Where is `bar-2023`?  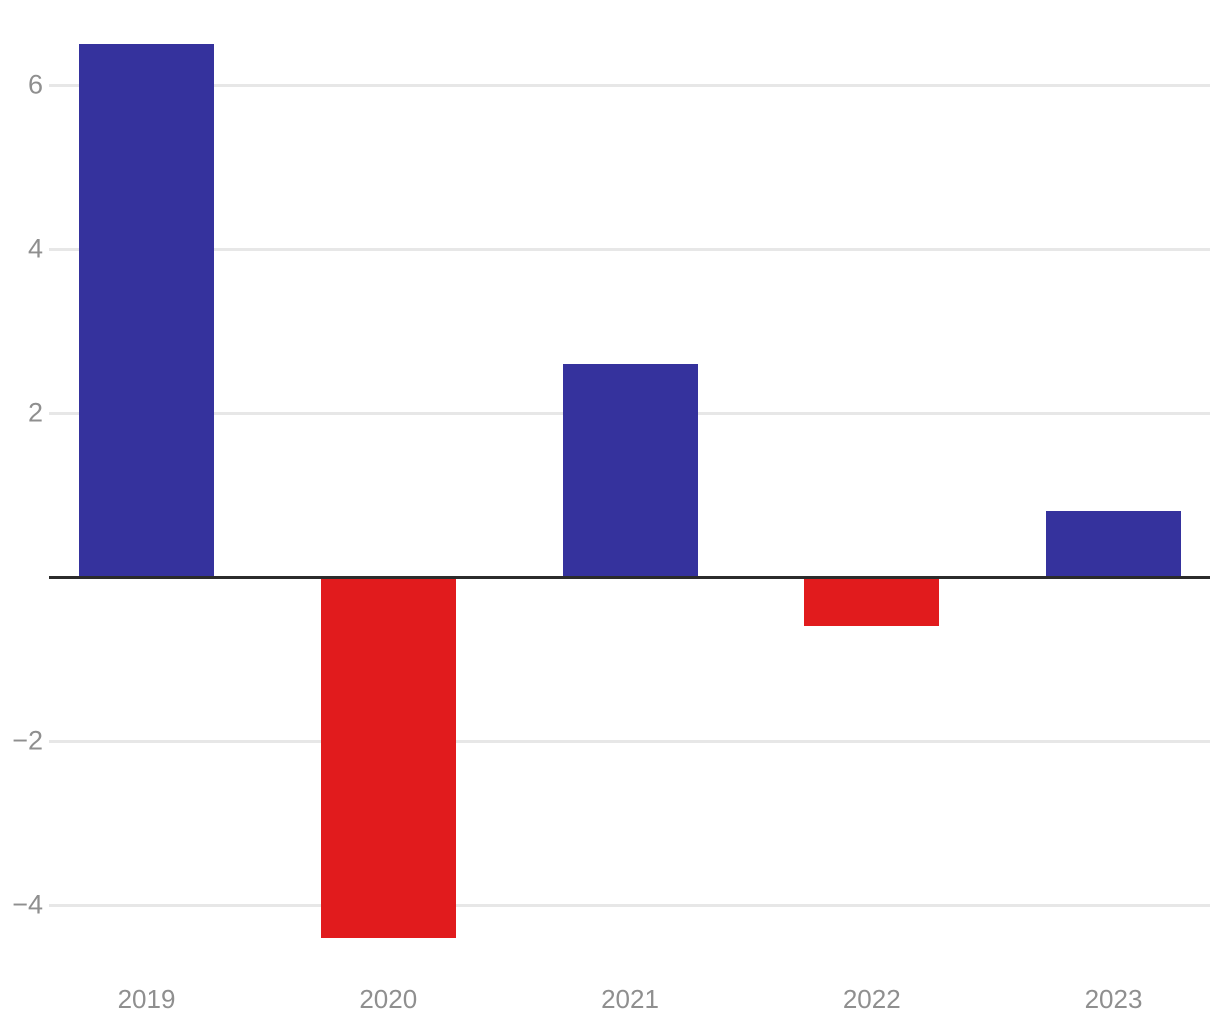 bar-2023 is located at coordinates (1113, 544).